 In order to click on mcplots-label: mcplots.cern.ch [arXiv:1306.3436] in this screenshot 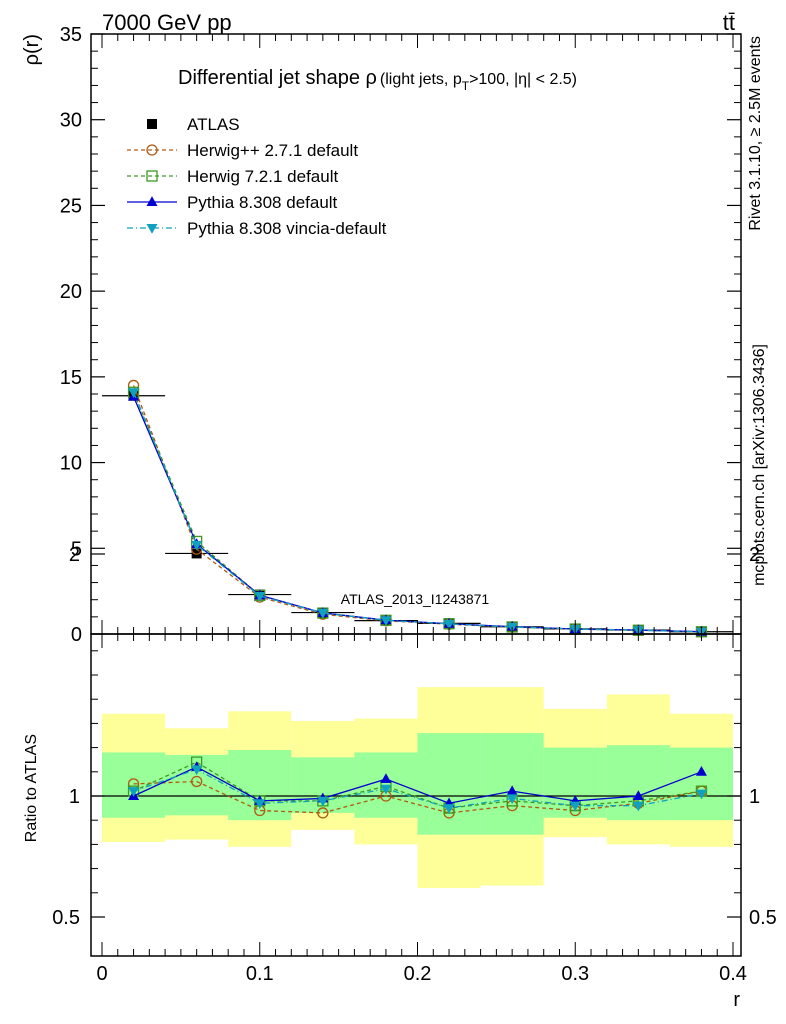, I will do `click(759, 465)`.